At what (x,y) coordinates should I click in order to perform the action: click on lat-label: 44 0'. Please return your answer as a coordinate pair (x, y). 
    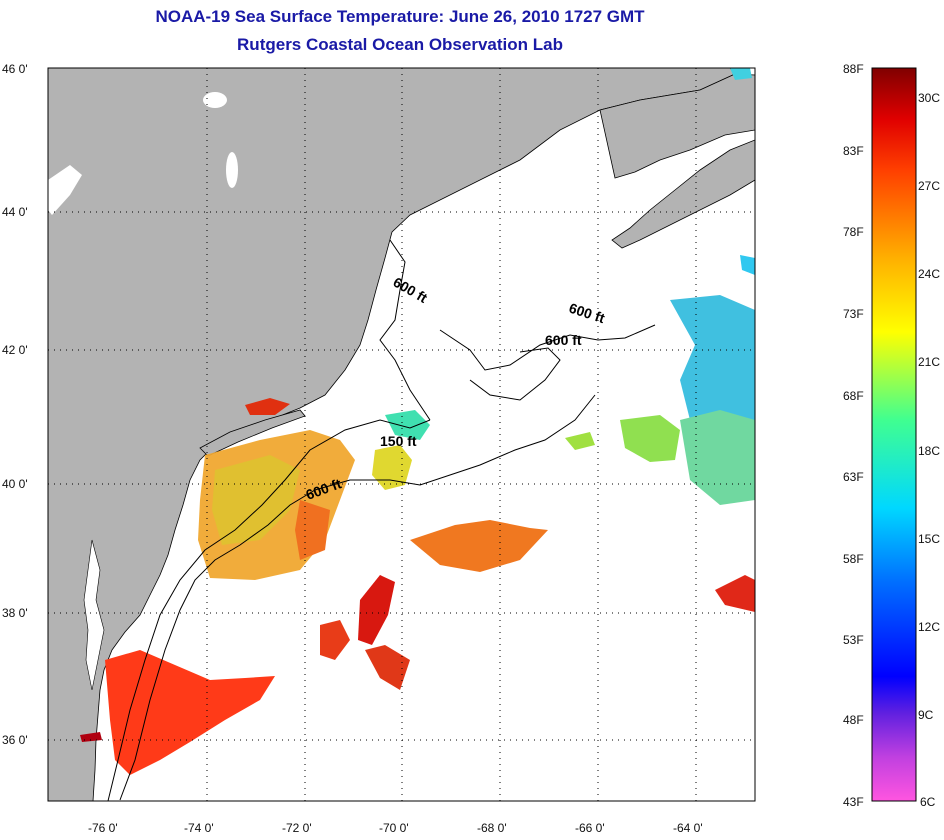
    Looking at the image, I should click on (15, 212).